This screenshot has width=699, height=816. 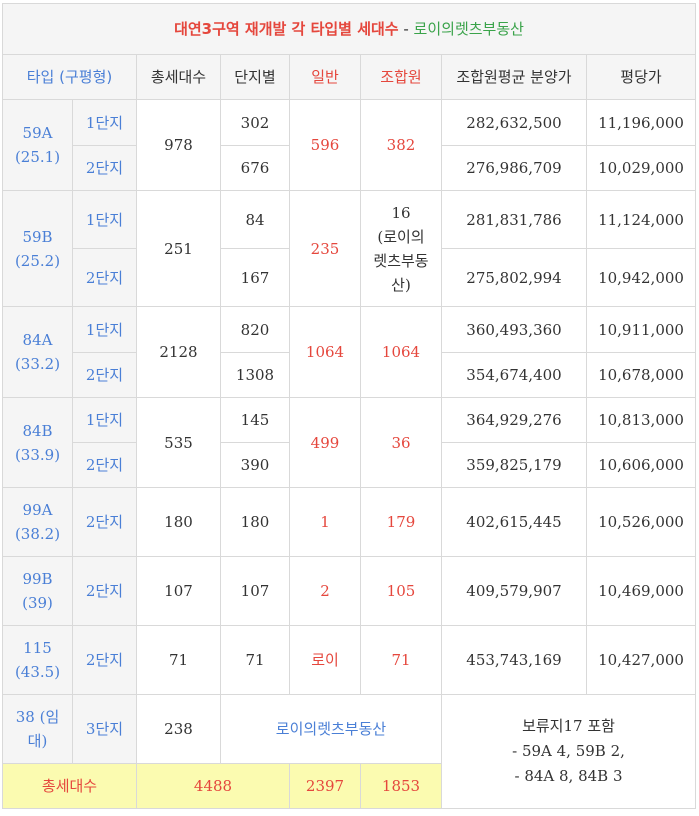 What do you see at coordinates (325, 522) in the screenshot?
I see `general-cell: 1` at bounding box center [325, 522].